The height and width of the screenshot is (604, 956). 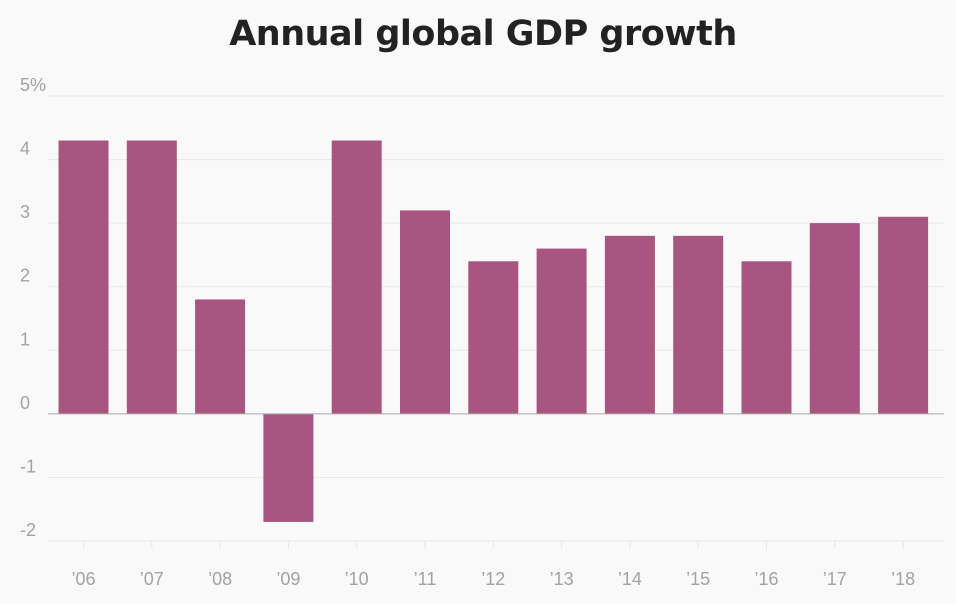 I want to click on y-tick-label: 4, so click(x=25, y=149).